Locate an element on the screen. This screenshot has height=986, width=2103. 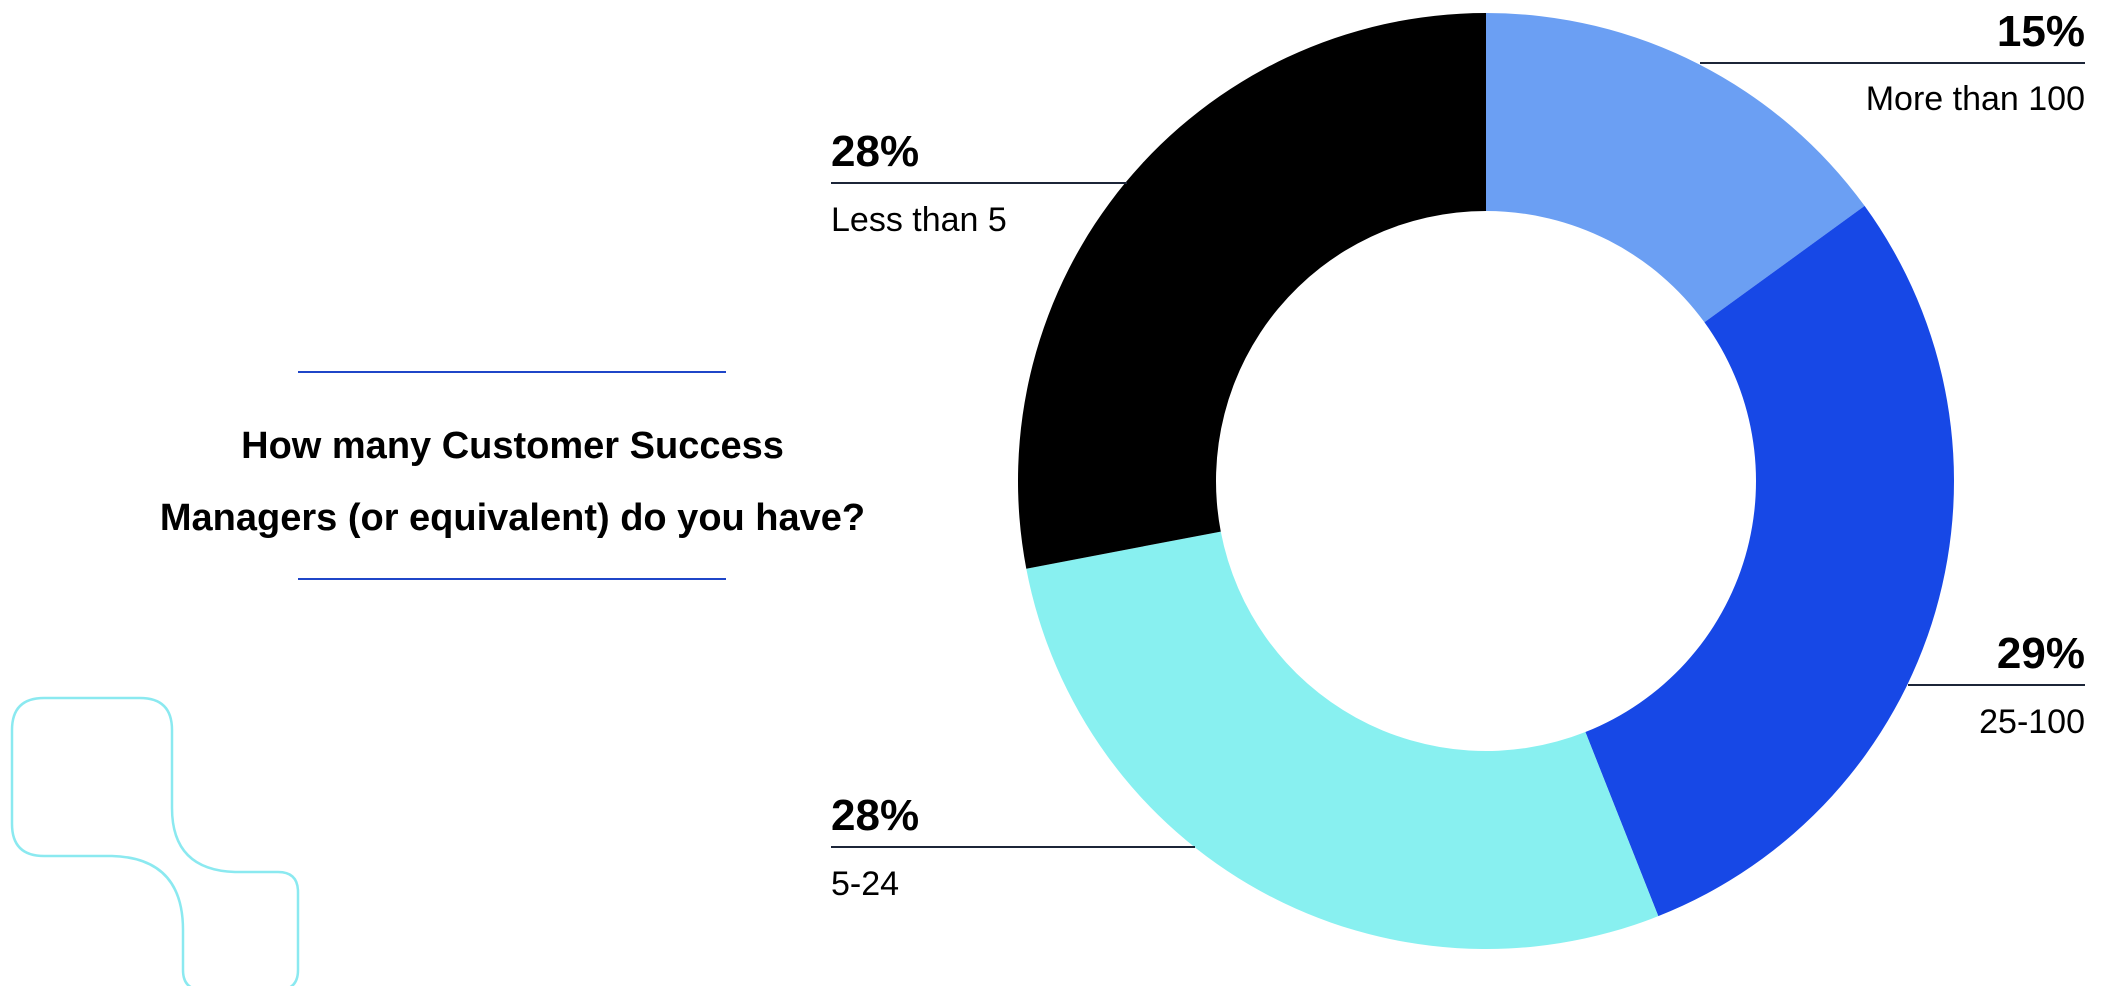
question-line-1: How many Customer Success is located at coordinates (512, 446).